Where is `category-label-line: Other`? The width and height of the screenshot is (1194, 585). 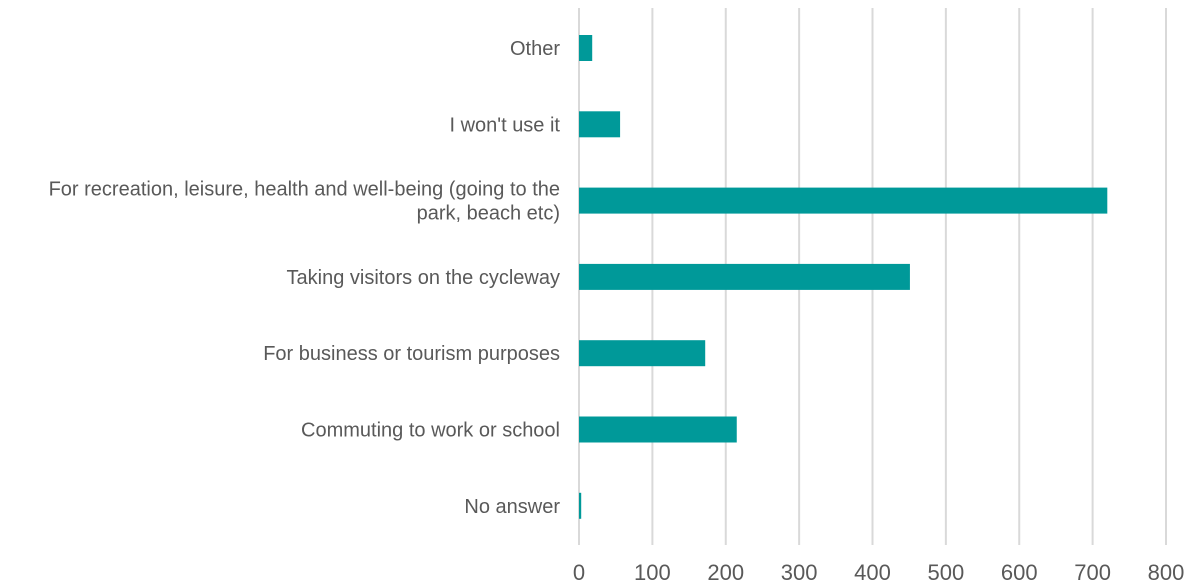
category-label-line: Other is located at coordinates (535, 49).